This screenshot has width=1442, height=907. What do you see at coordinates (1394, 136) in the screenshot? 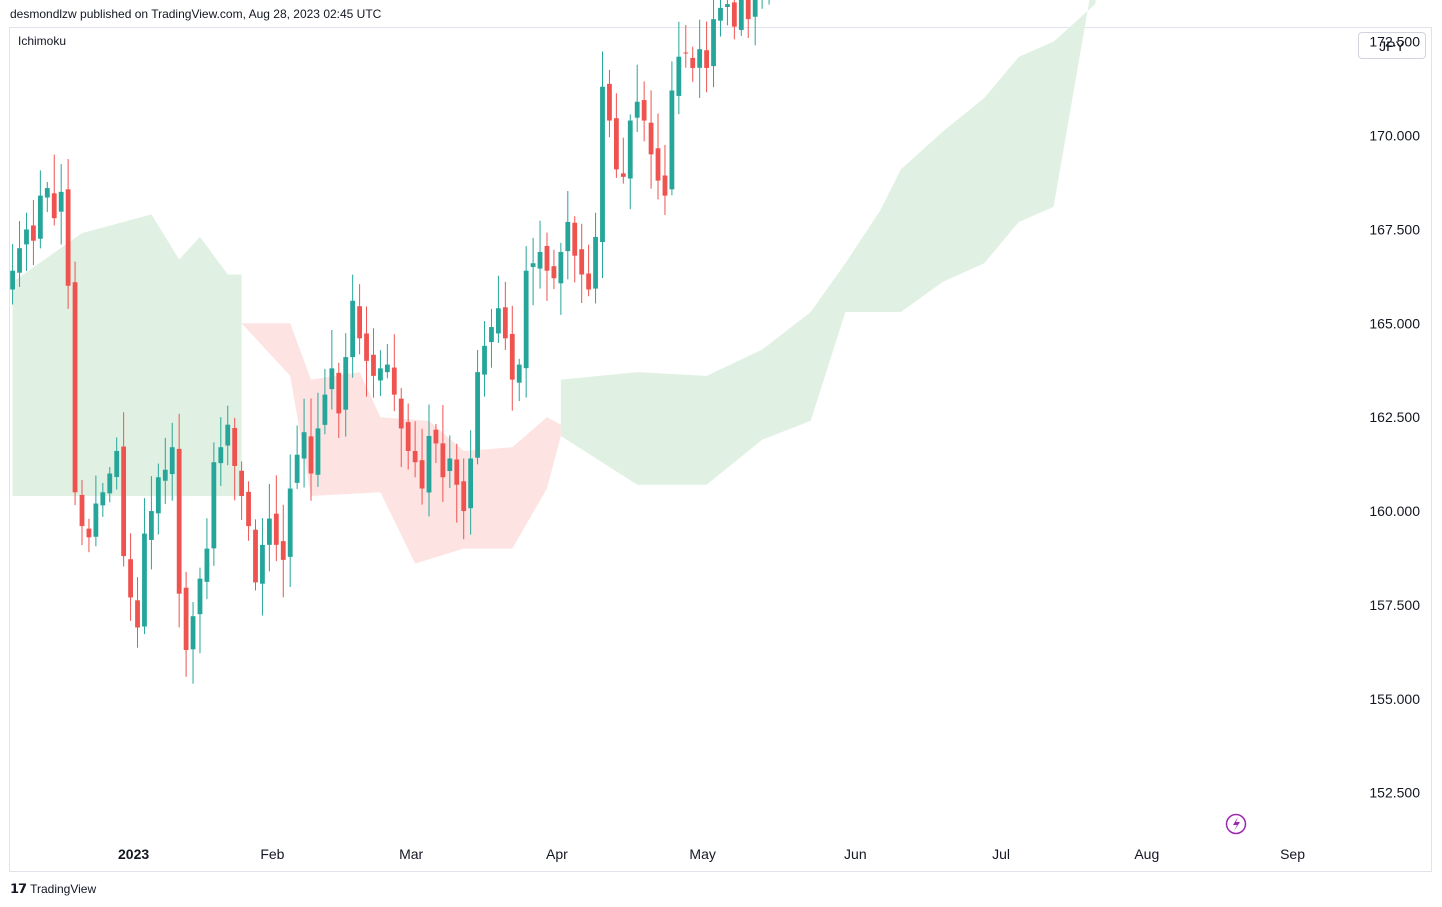
I see `price-tick-label: 170.000` at bounding box center [1394, 136].